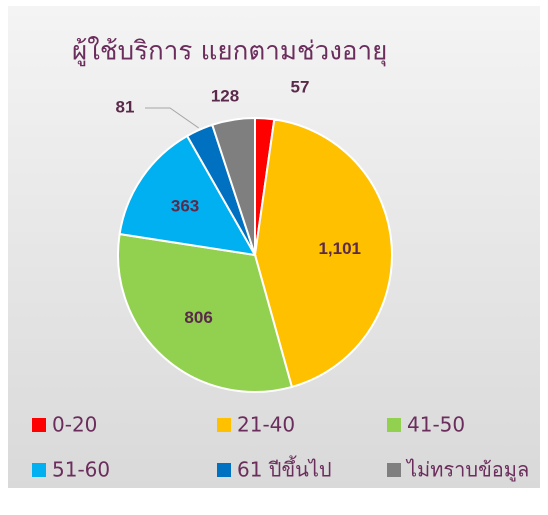 This screenshot has width=548, height=515. Describe the element at coordinates (172, 118) in the screenshot. I see `leader-line` at that location.